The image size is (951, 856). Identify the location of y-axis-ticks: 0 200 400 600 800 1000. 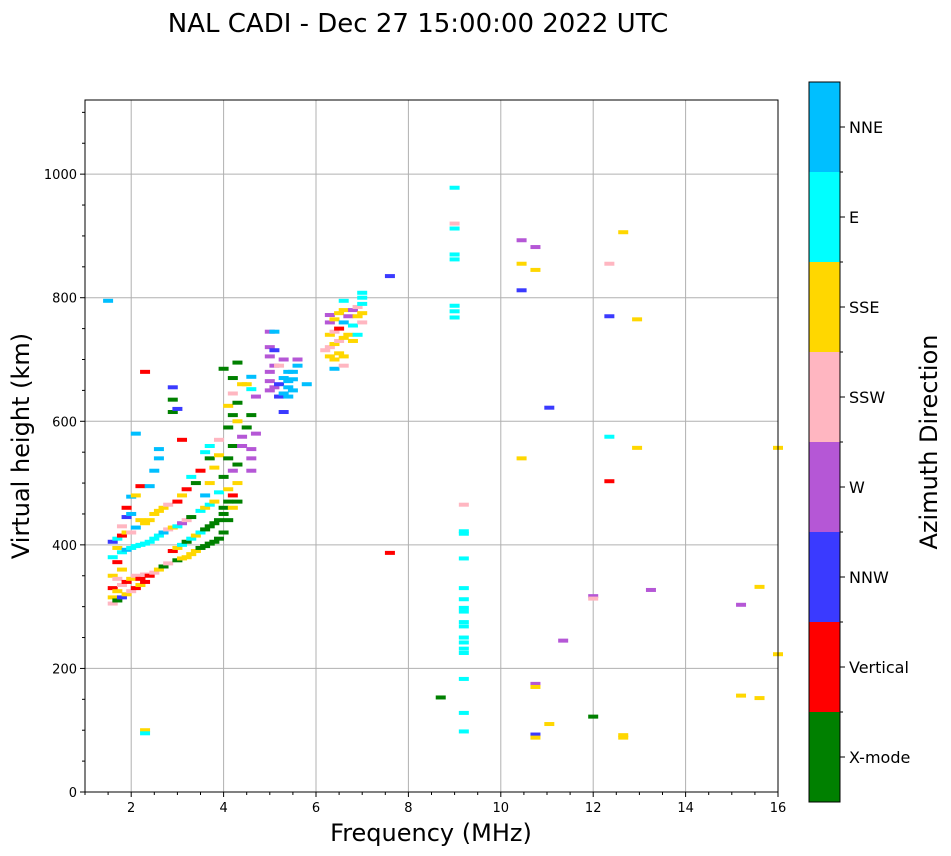
(64, 456).